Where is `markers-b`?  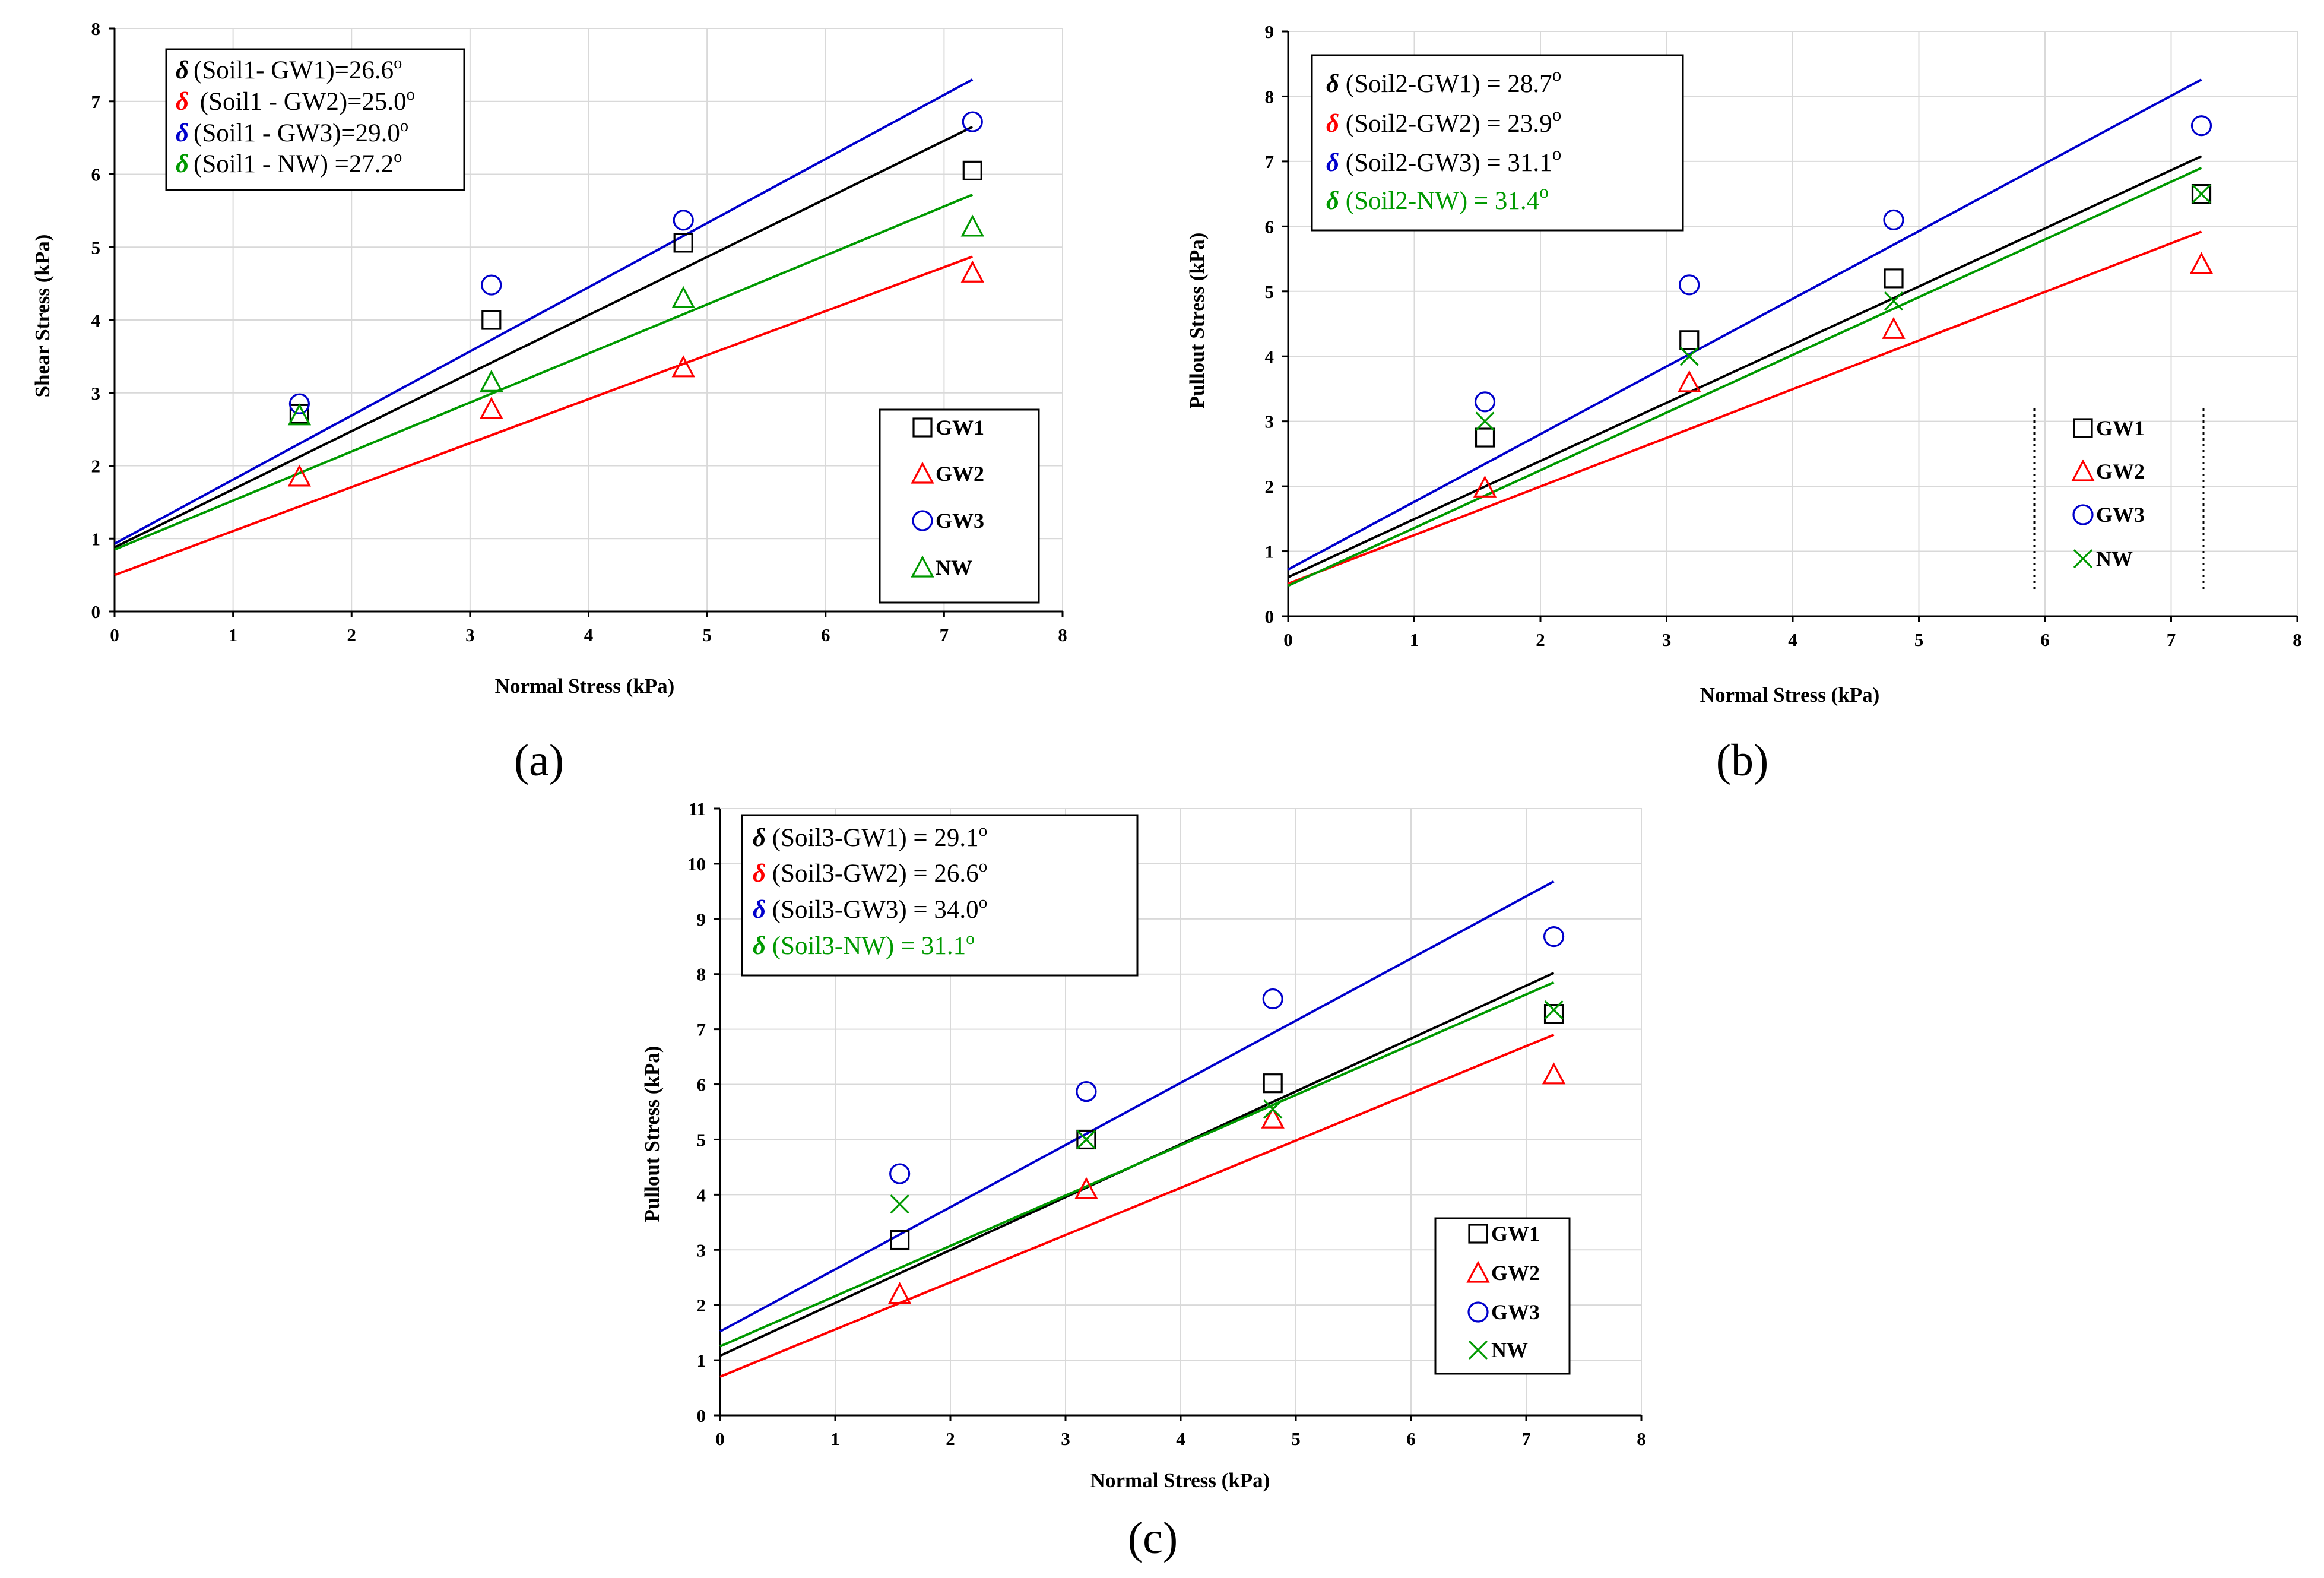 markers-b is located at coordinates (1843, 307).